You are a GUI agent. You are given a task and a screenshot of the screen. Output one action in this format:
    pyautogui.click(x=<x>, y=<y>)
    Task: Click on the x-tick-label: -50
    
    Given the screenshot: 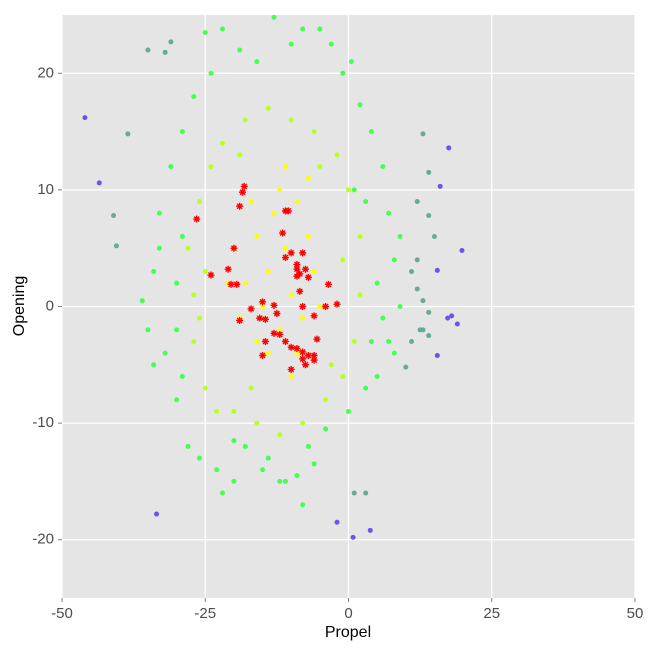 What is the action you would take?
    pyautogui.click(x=62, y=613)
    